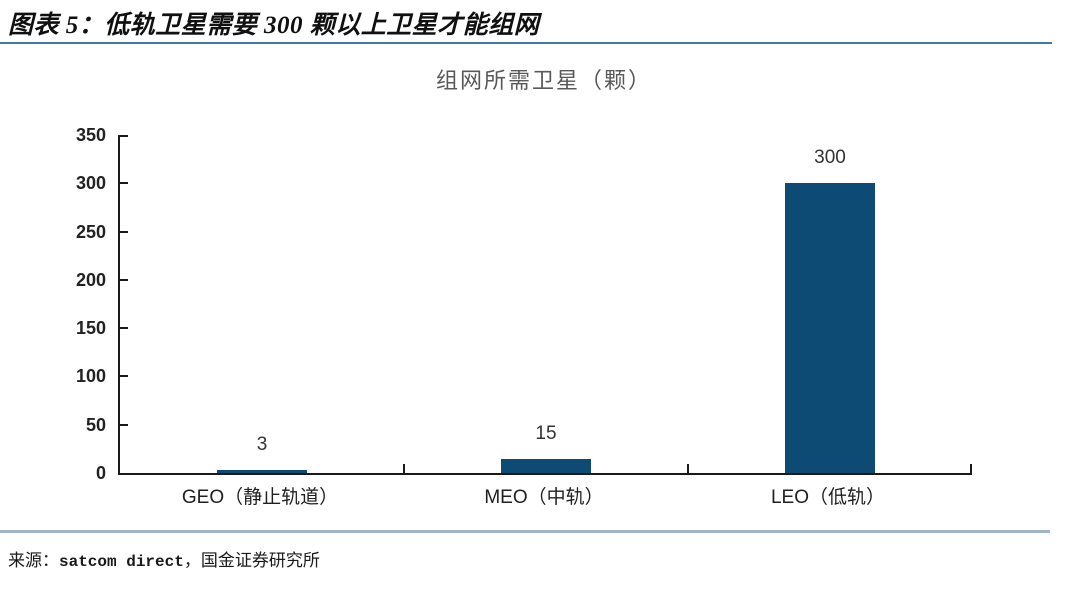 The height and width of the screenshot is (589, 1080). What do you see at coordinates (828, 497) in the screenshot?
I see `category-label: LEO（低轨）` at bounding box center [828, 497].